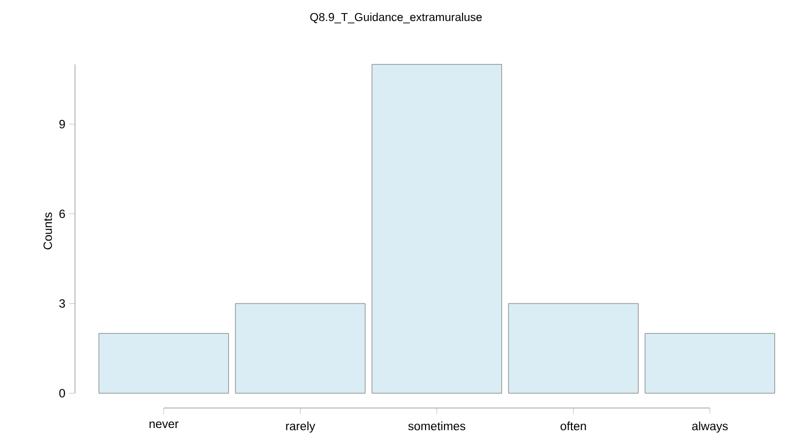  What do you see at coordinates (573, 426) in the screenshot?
I see `x-tick-label: often` at bounding box center [573, 426].